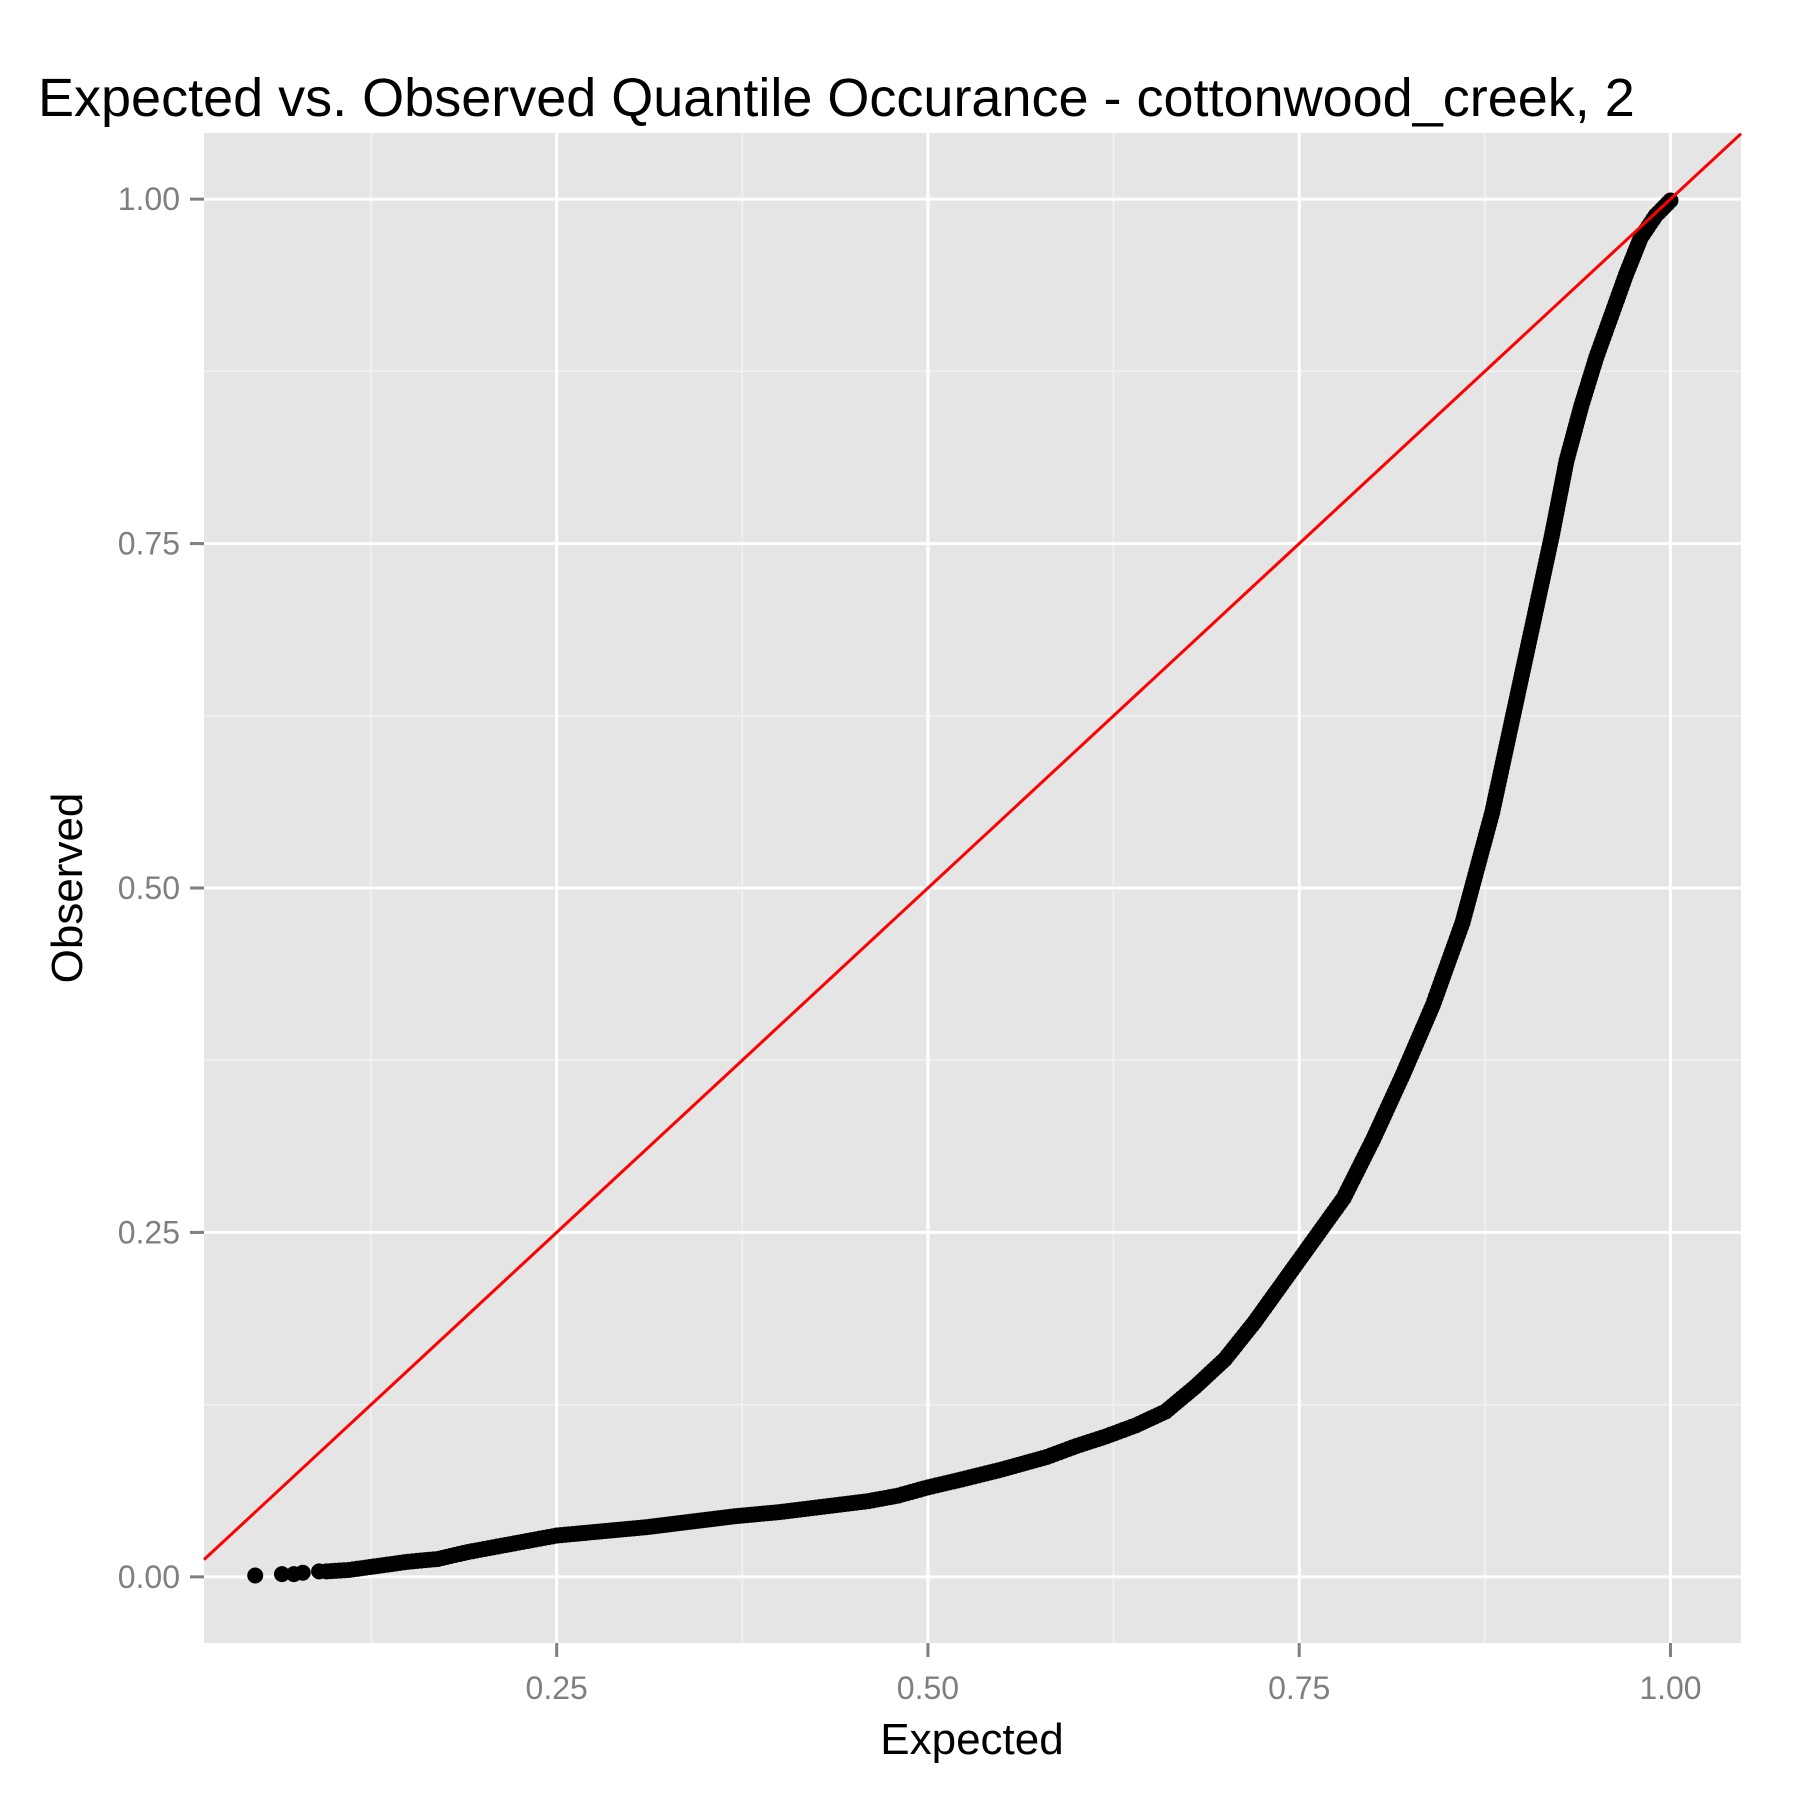 Image resolution: width=1800 pixels, height=1800 pixels. What do you see at coordinates (928, 1688) in the screenshot?
I see `x-tick-label: 0.50` at bounding box center [928, 1688].